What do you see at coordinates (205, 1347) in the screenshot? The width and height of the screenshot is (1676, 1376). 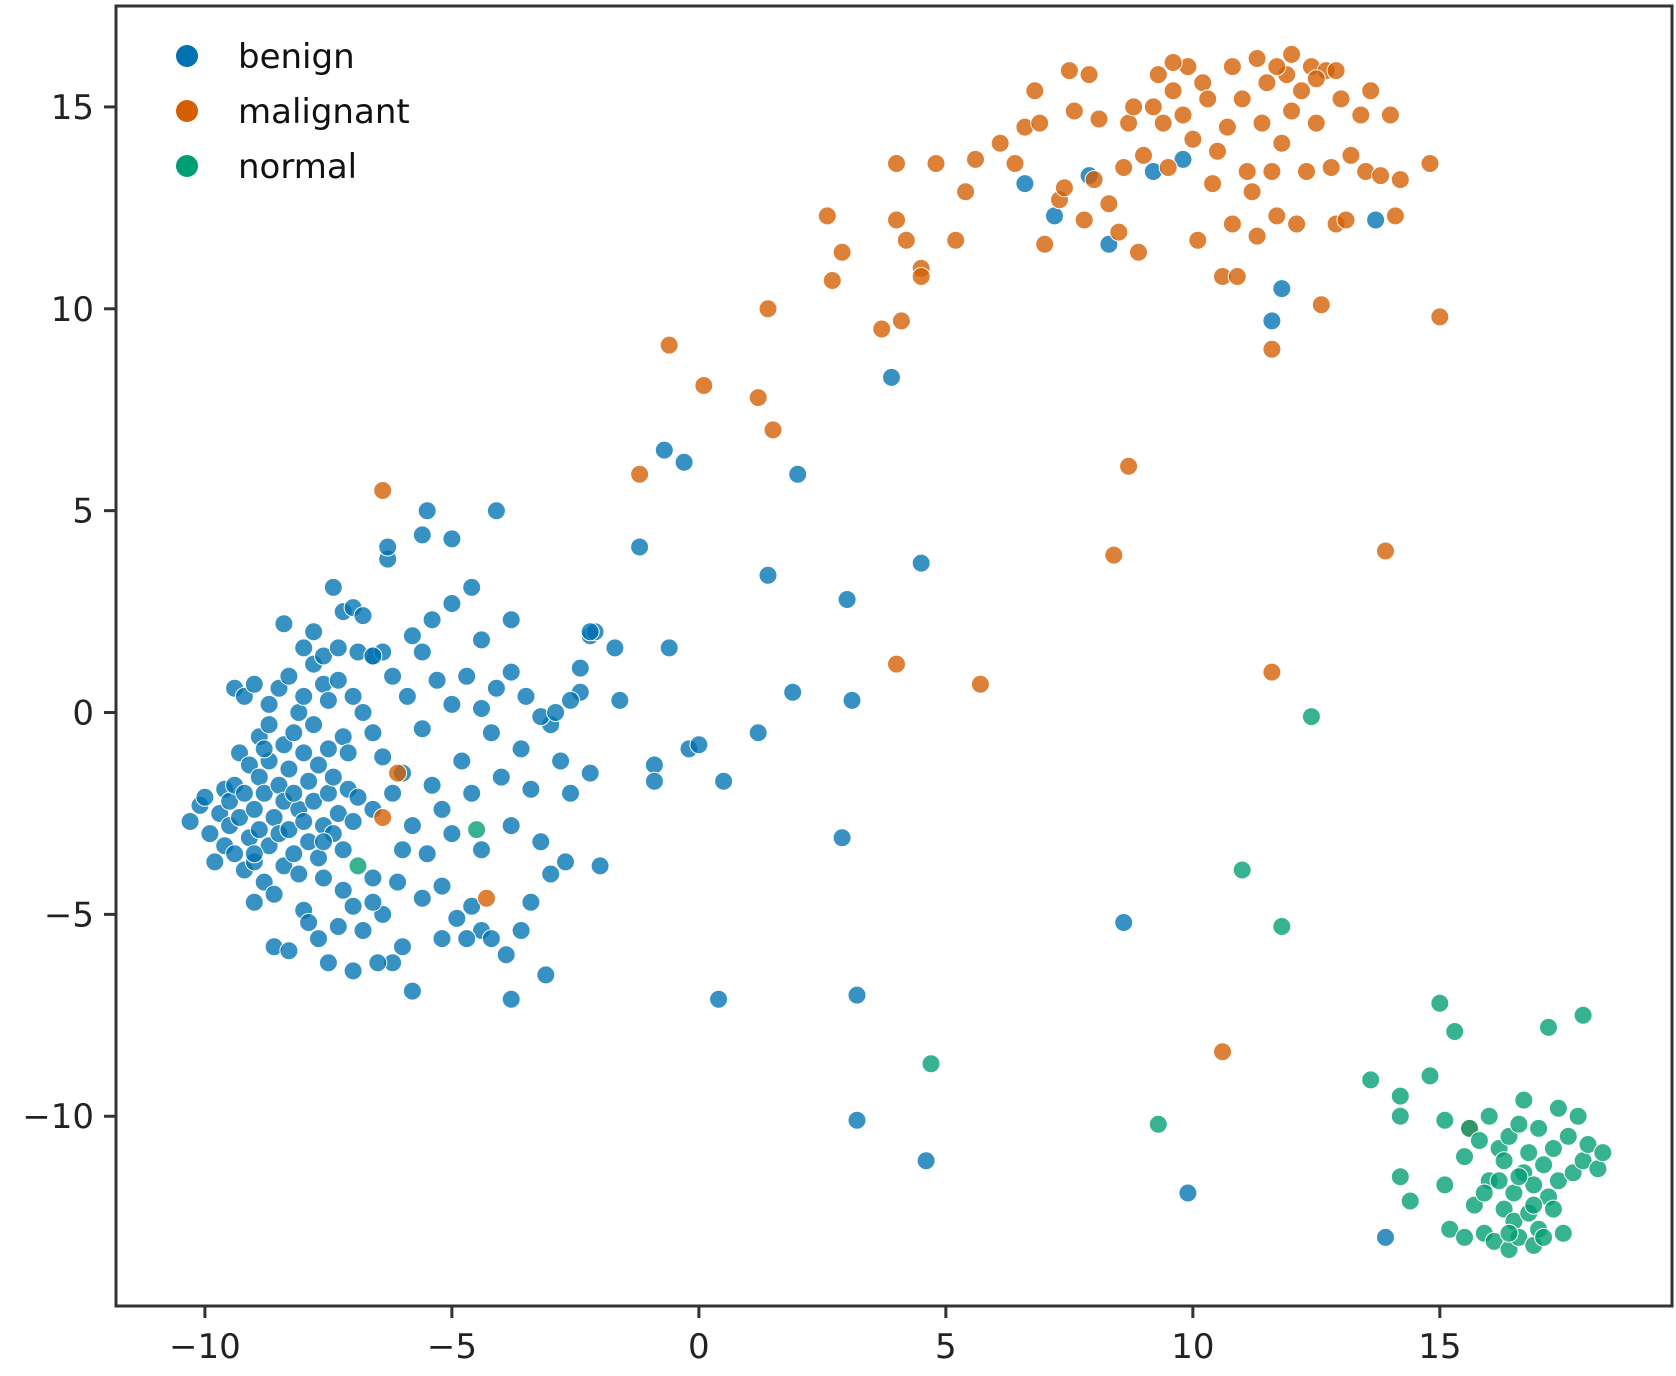 I see `x-tick-label: −10` at bounding box center [205, 1347].